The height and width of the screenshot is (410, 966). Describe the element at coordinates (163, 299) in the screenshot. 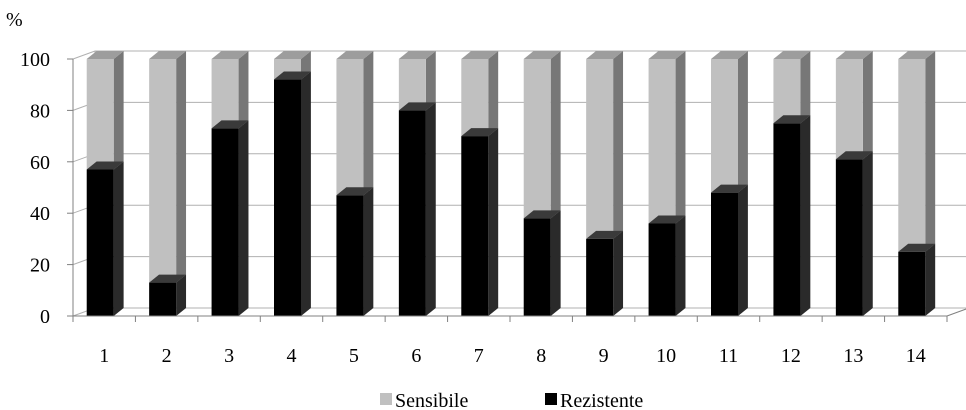

I see `bar-rezistente-2-front` at that location.